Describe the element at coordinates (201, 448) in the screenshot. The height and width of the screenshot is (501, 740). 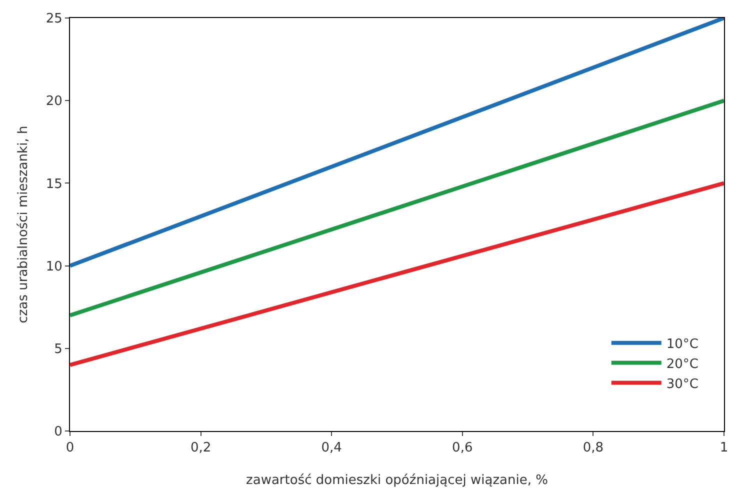
I see `x-tick-label: 0,2` at that location.